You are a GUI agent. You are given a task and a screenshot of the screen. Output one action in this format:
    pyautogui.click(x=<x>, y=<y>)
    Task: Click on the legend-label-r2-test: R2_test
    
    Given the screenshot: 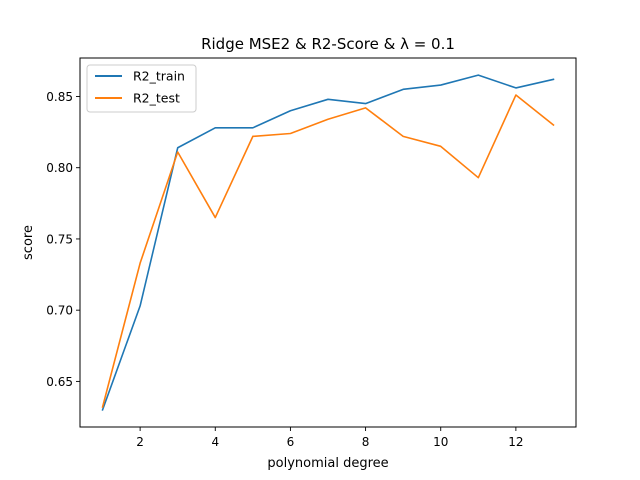 What is the action you would take?
    pyautogui.click(x=156, y=98)
    